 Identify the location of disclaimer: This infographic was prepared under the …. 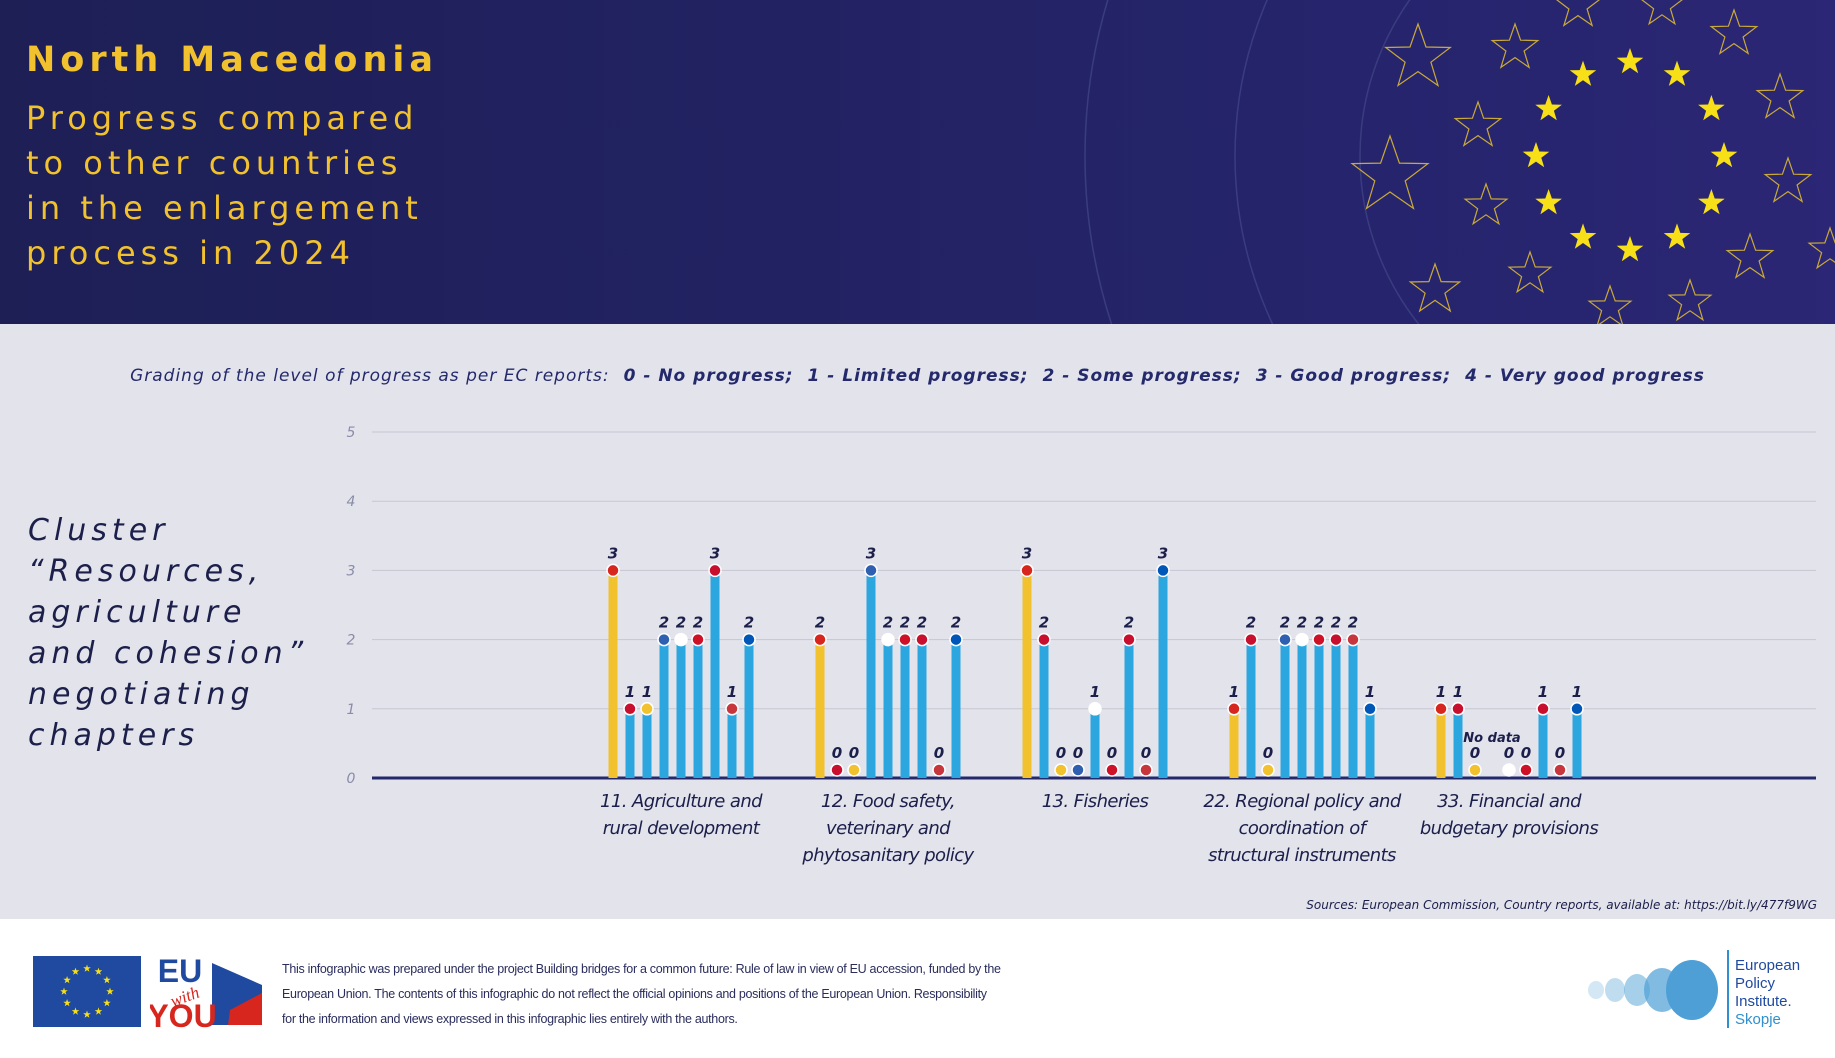
(641, 994).